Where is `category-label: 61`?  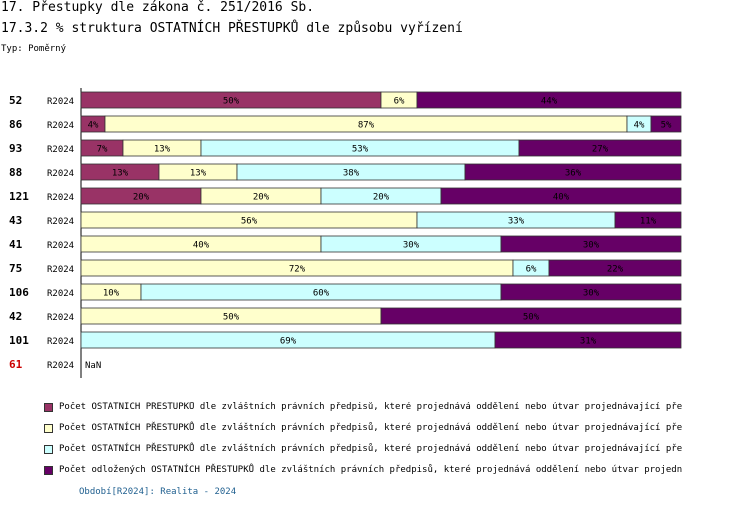
category-label: 61 is located at coordinates (16, 364).